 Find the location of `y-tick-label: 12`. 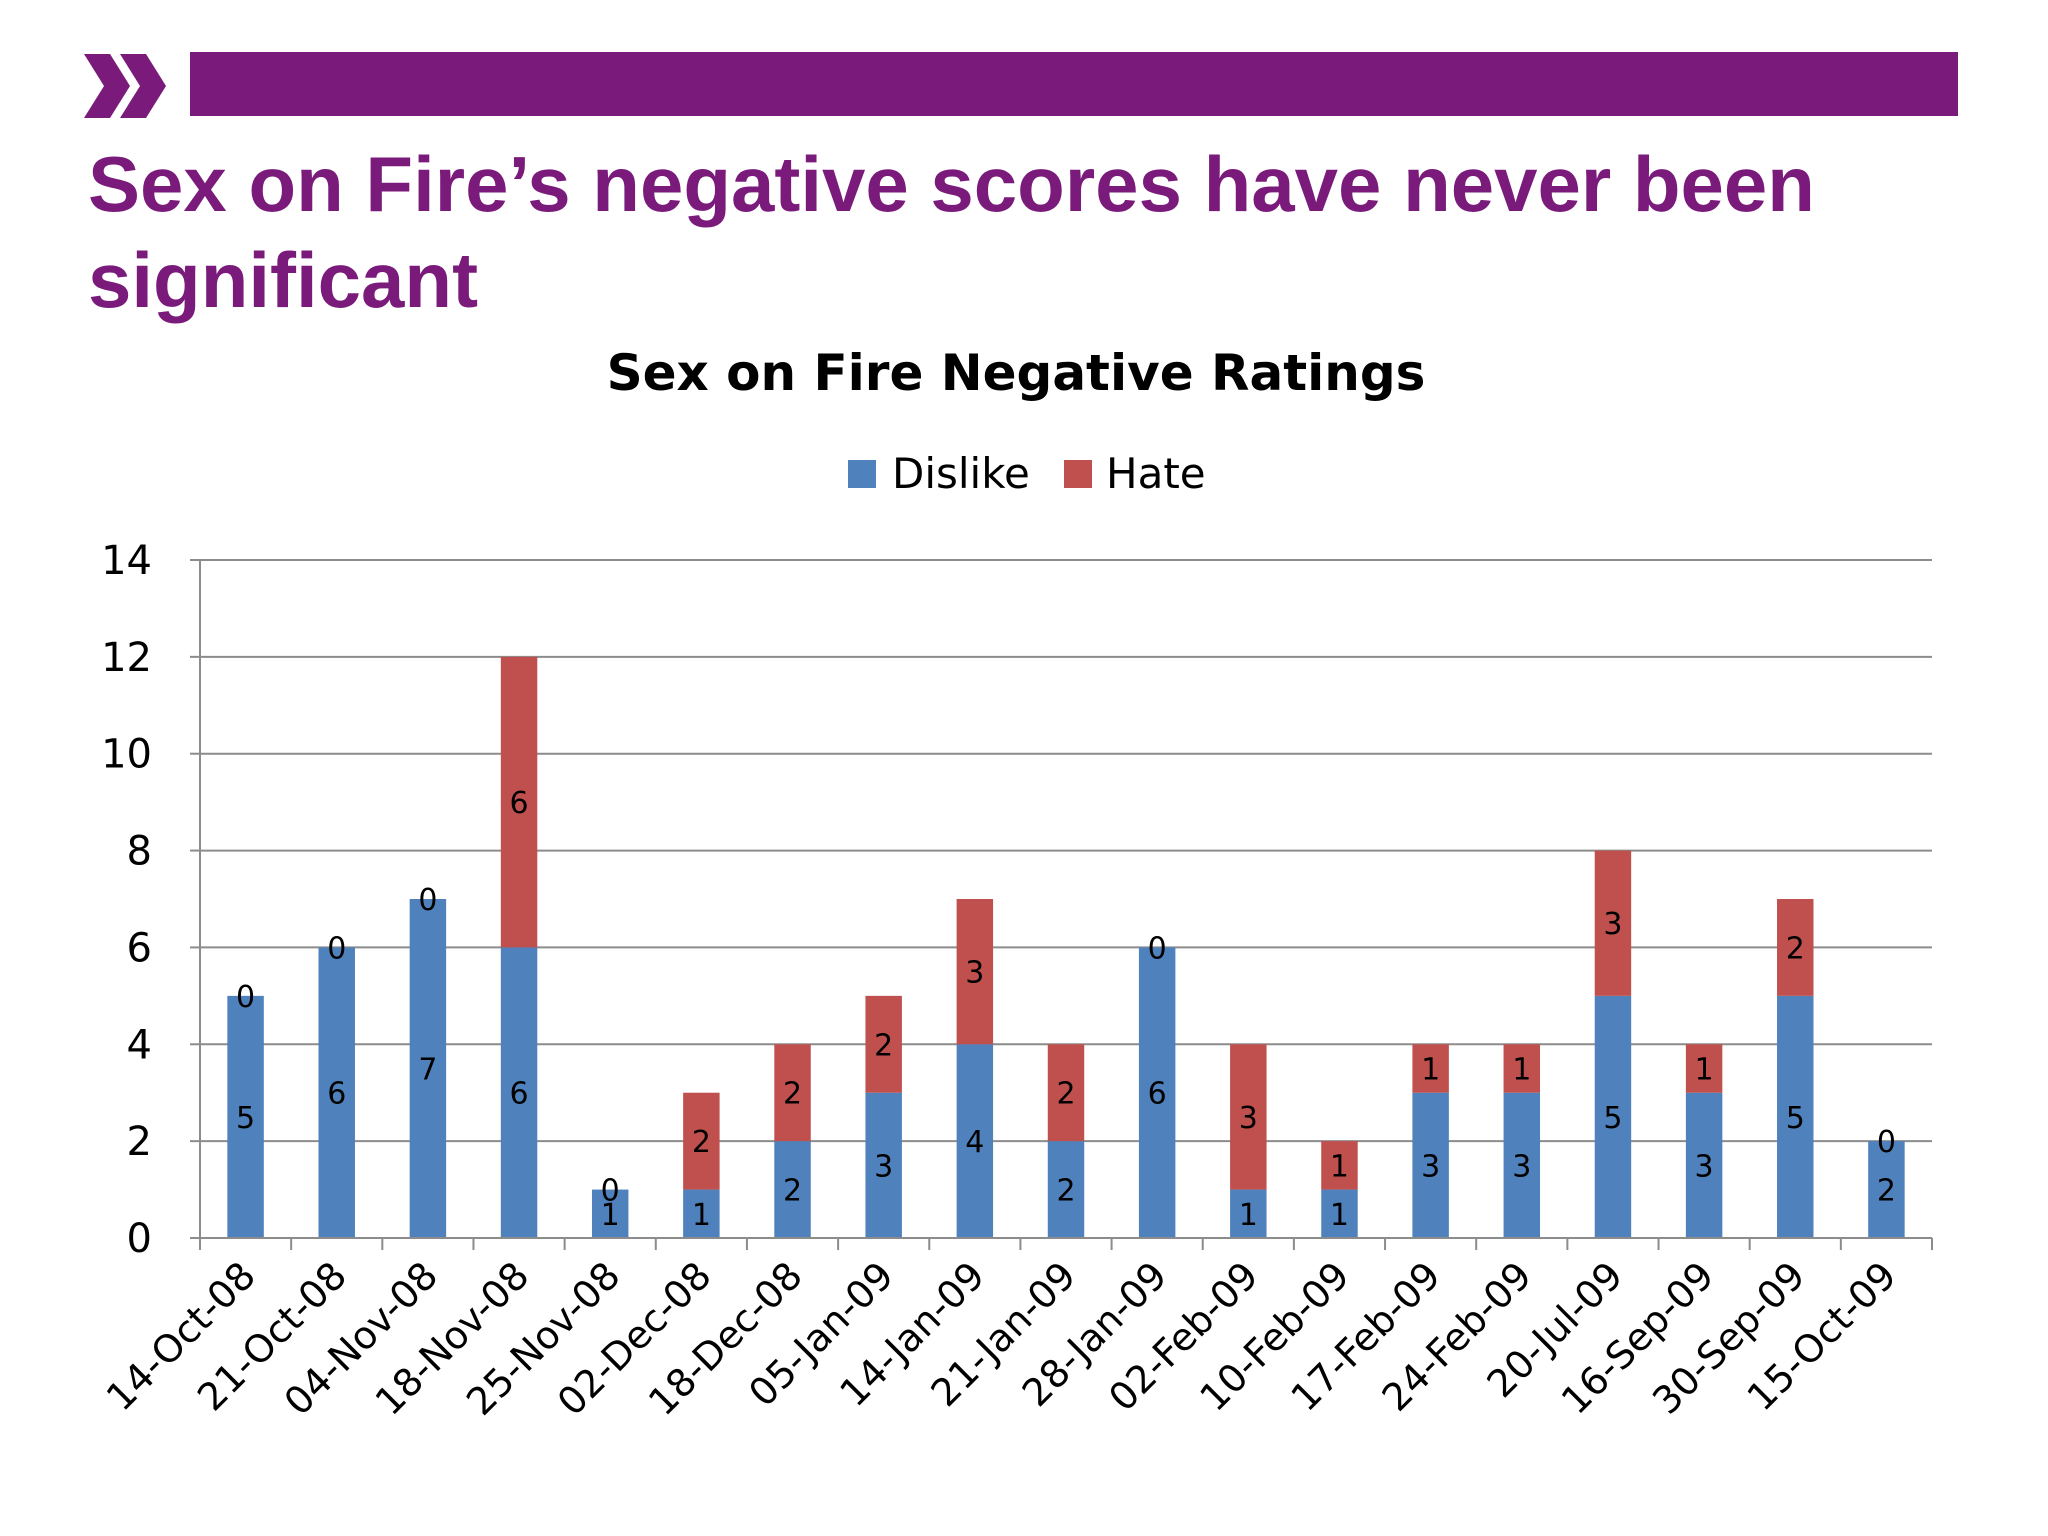

y-tick-label: 12 is located at coordinates (126, 658).